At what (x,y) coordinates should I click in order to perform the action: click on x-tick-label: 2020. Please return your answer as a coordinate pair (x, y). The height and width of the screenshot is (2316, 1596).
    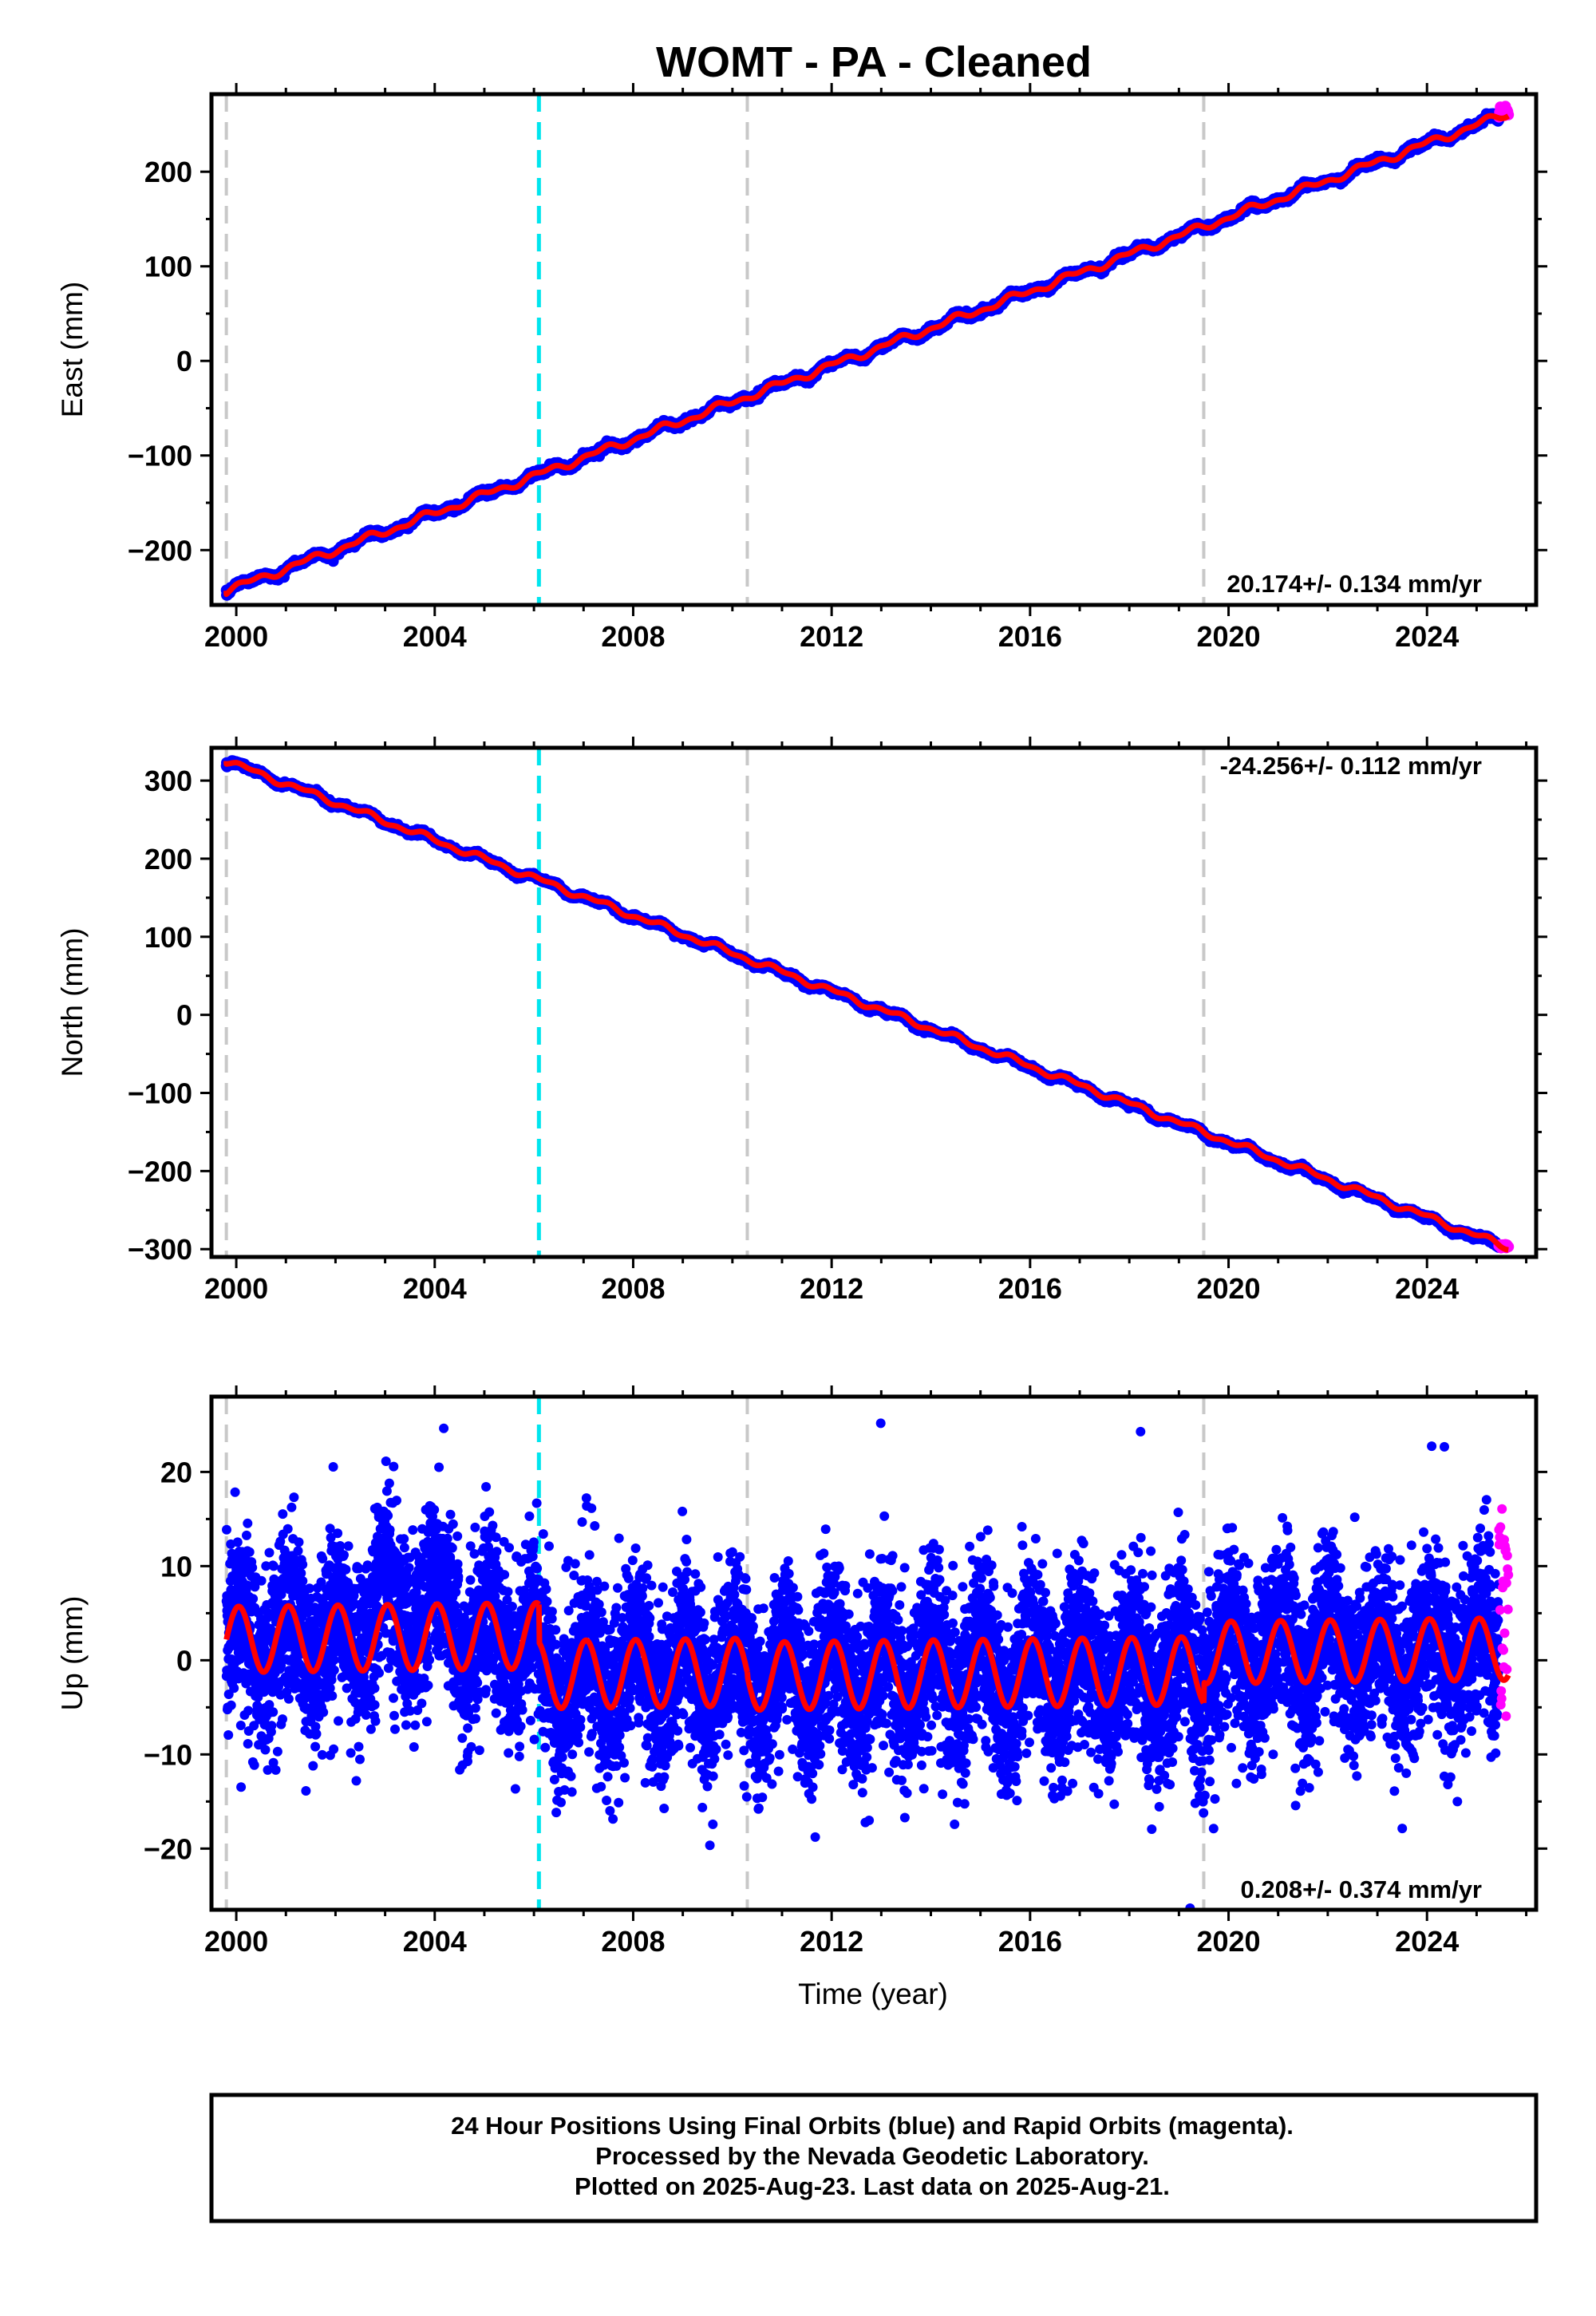
    Looking at the image, I should click on (1228, 636).